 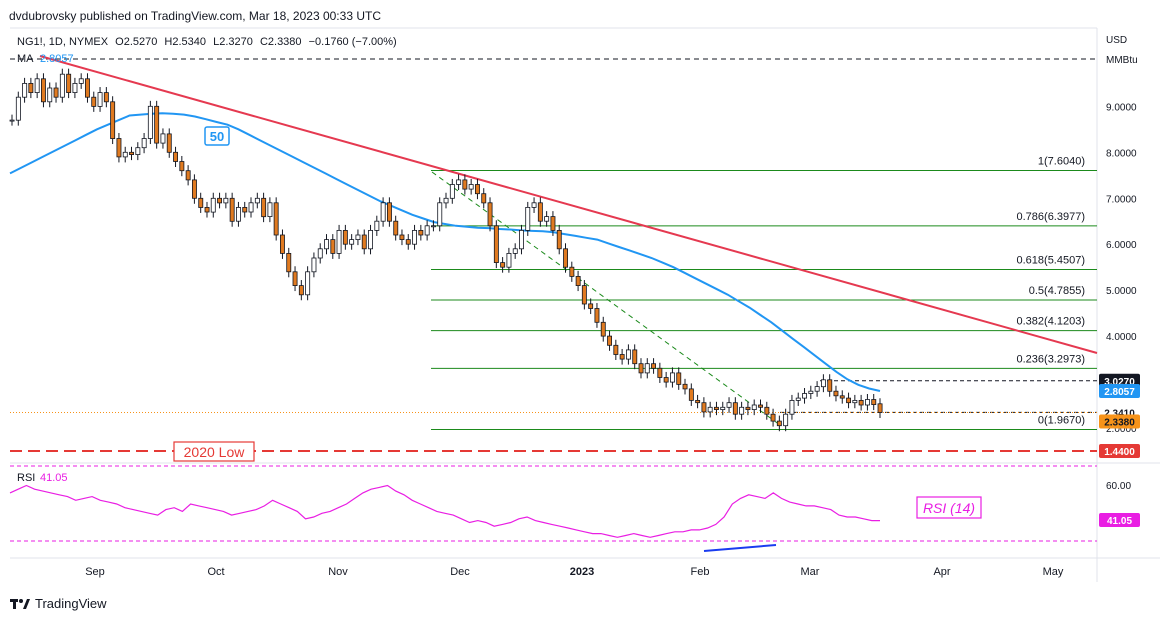 What do you see at coordinates (1121, 337) in the screenshot?
I see `y-tick-label: 4.0000` at bounding box center [1121, 337].